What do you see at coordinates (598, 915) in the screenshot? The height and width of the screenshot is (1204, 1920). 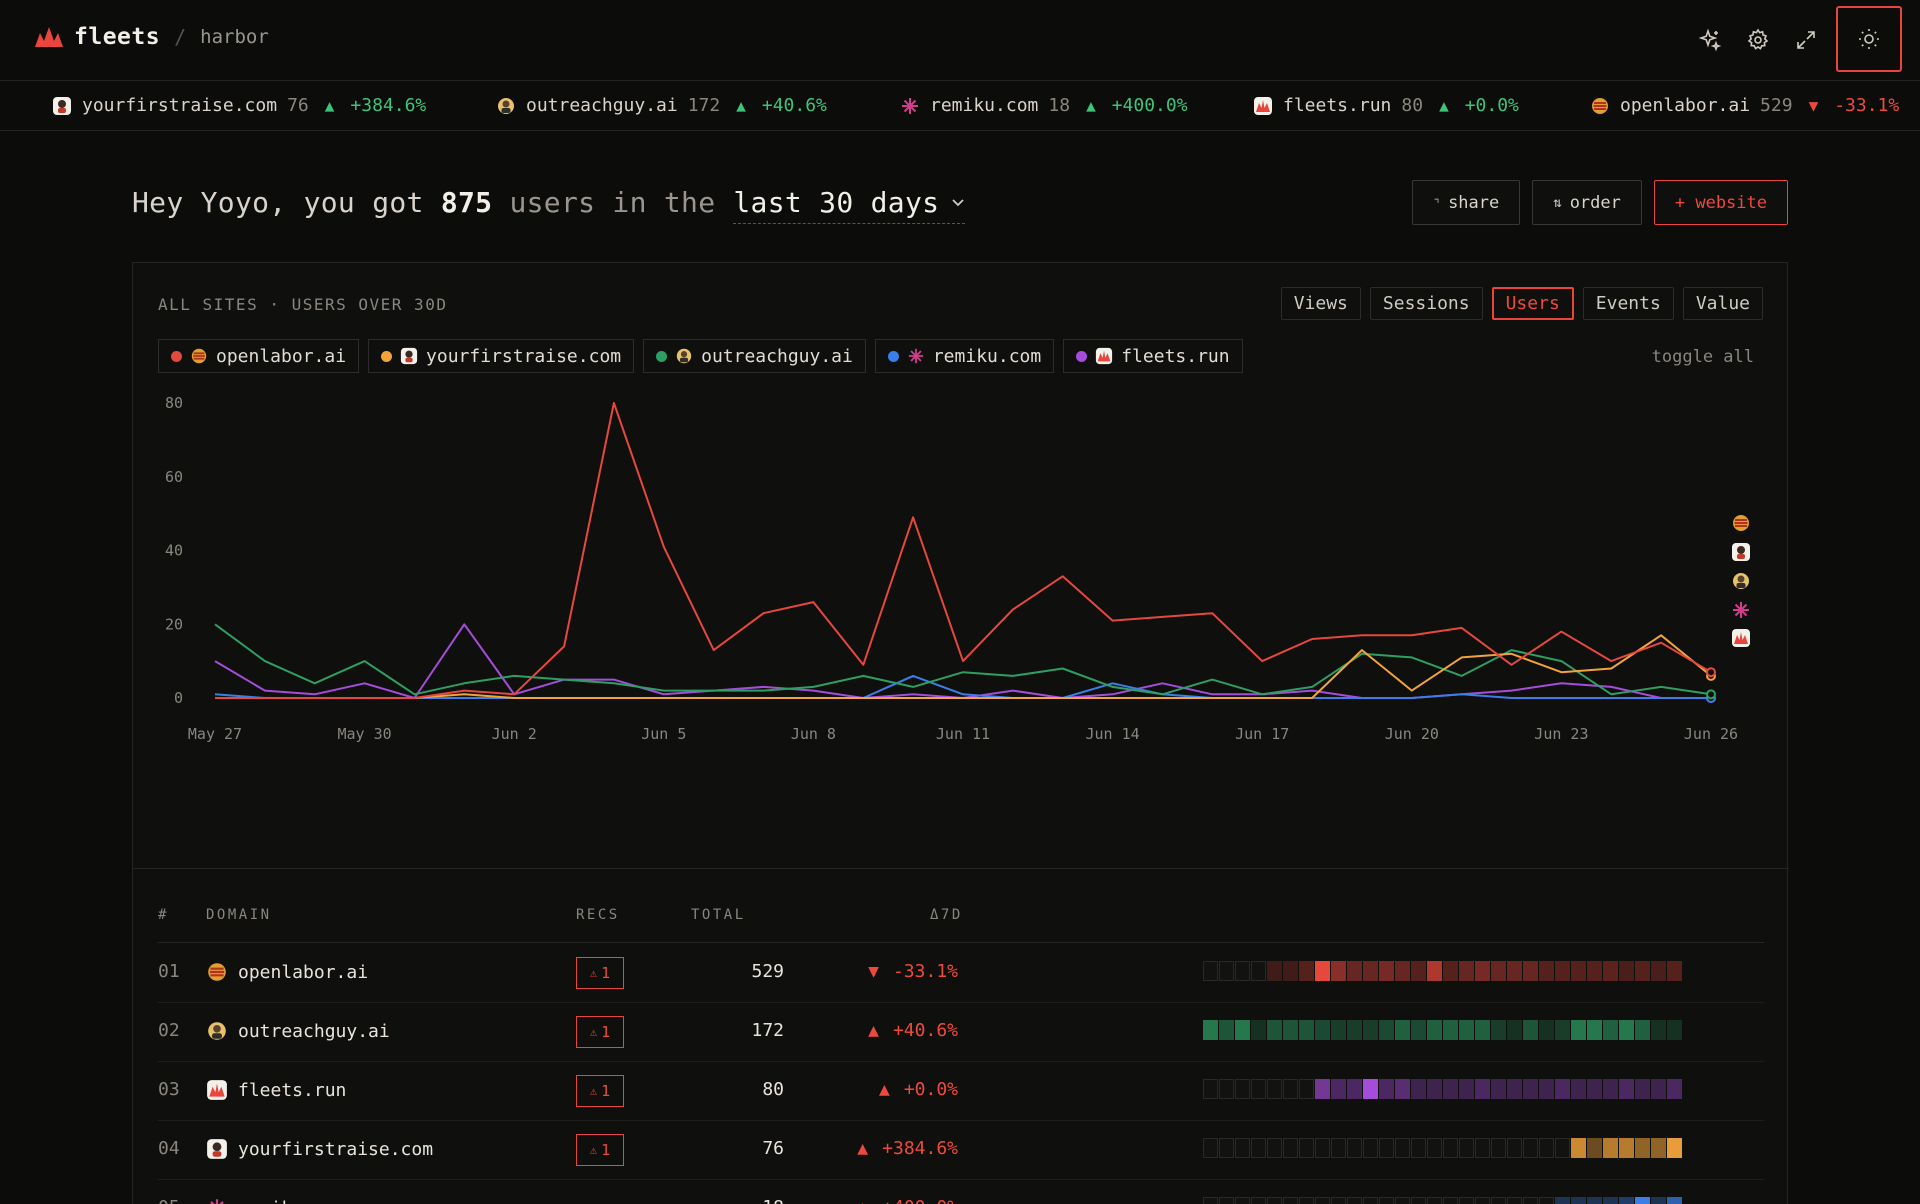 I see `col-recs: RECS` at bounding box center [598, 915].